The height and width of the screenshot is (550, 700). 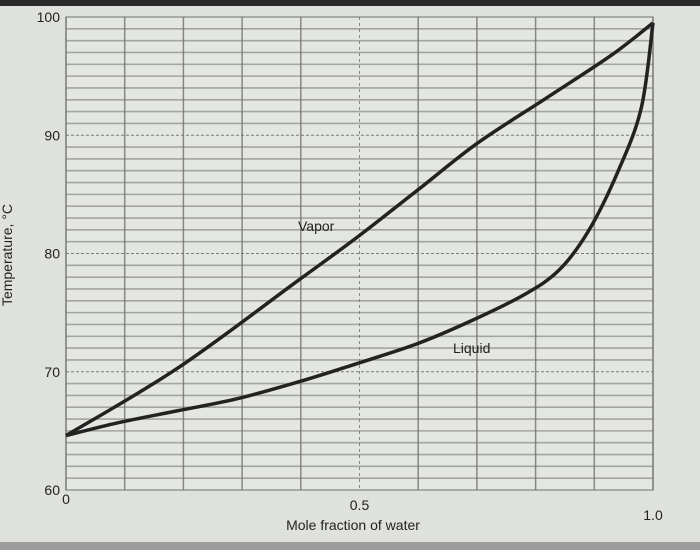 I want to click on y-tick-label: 60, so click(x=52, y=490).